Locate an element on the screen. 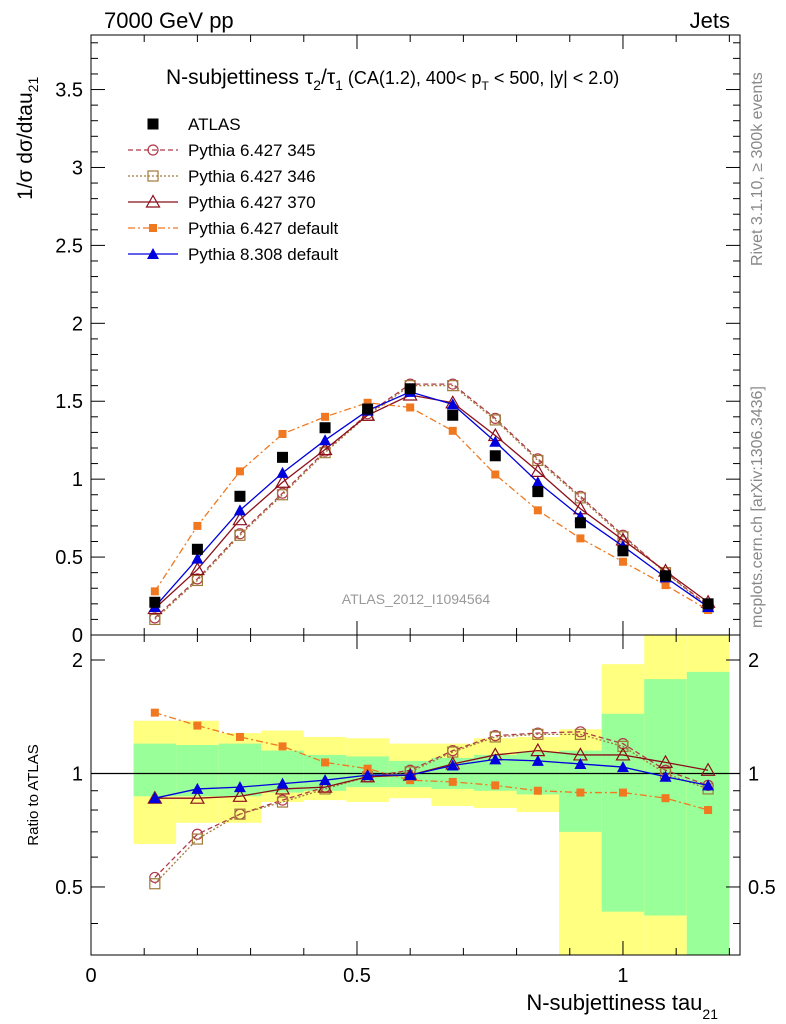 This screenshot has width=786, height=1024. plot-title-slash: /τ is located at coordinates (328, 77).